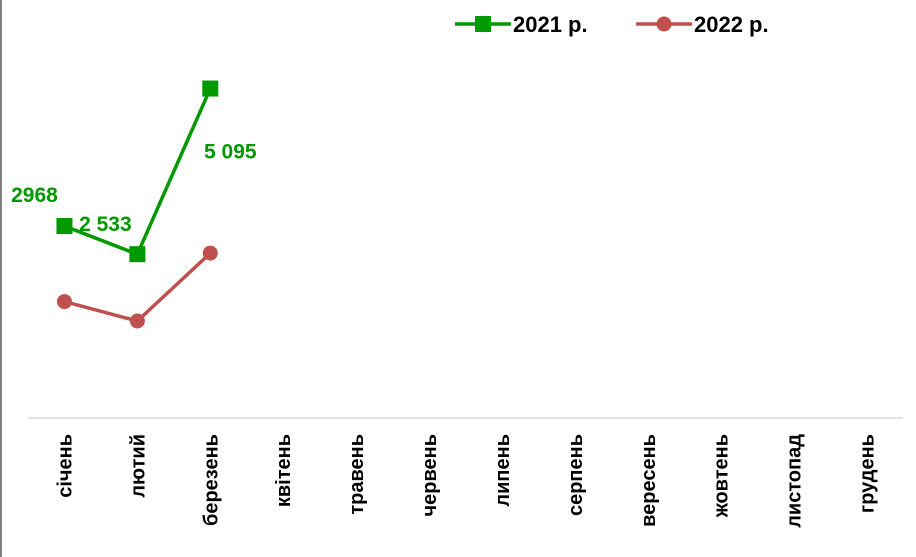  What do you see at coordinates (483, 24) in the screenshot?
I see `legend-marker-square` at bounding box center [483, 24].